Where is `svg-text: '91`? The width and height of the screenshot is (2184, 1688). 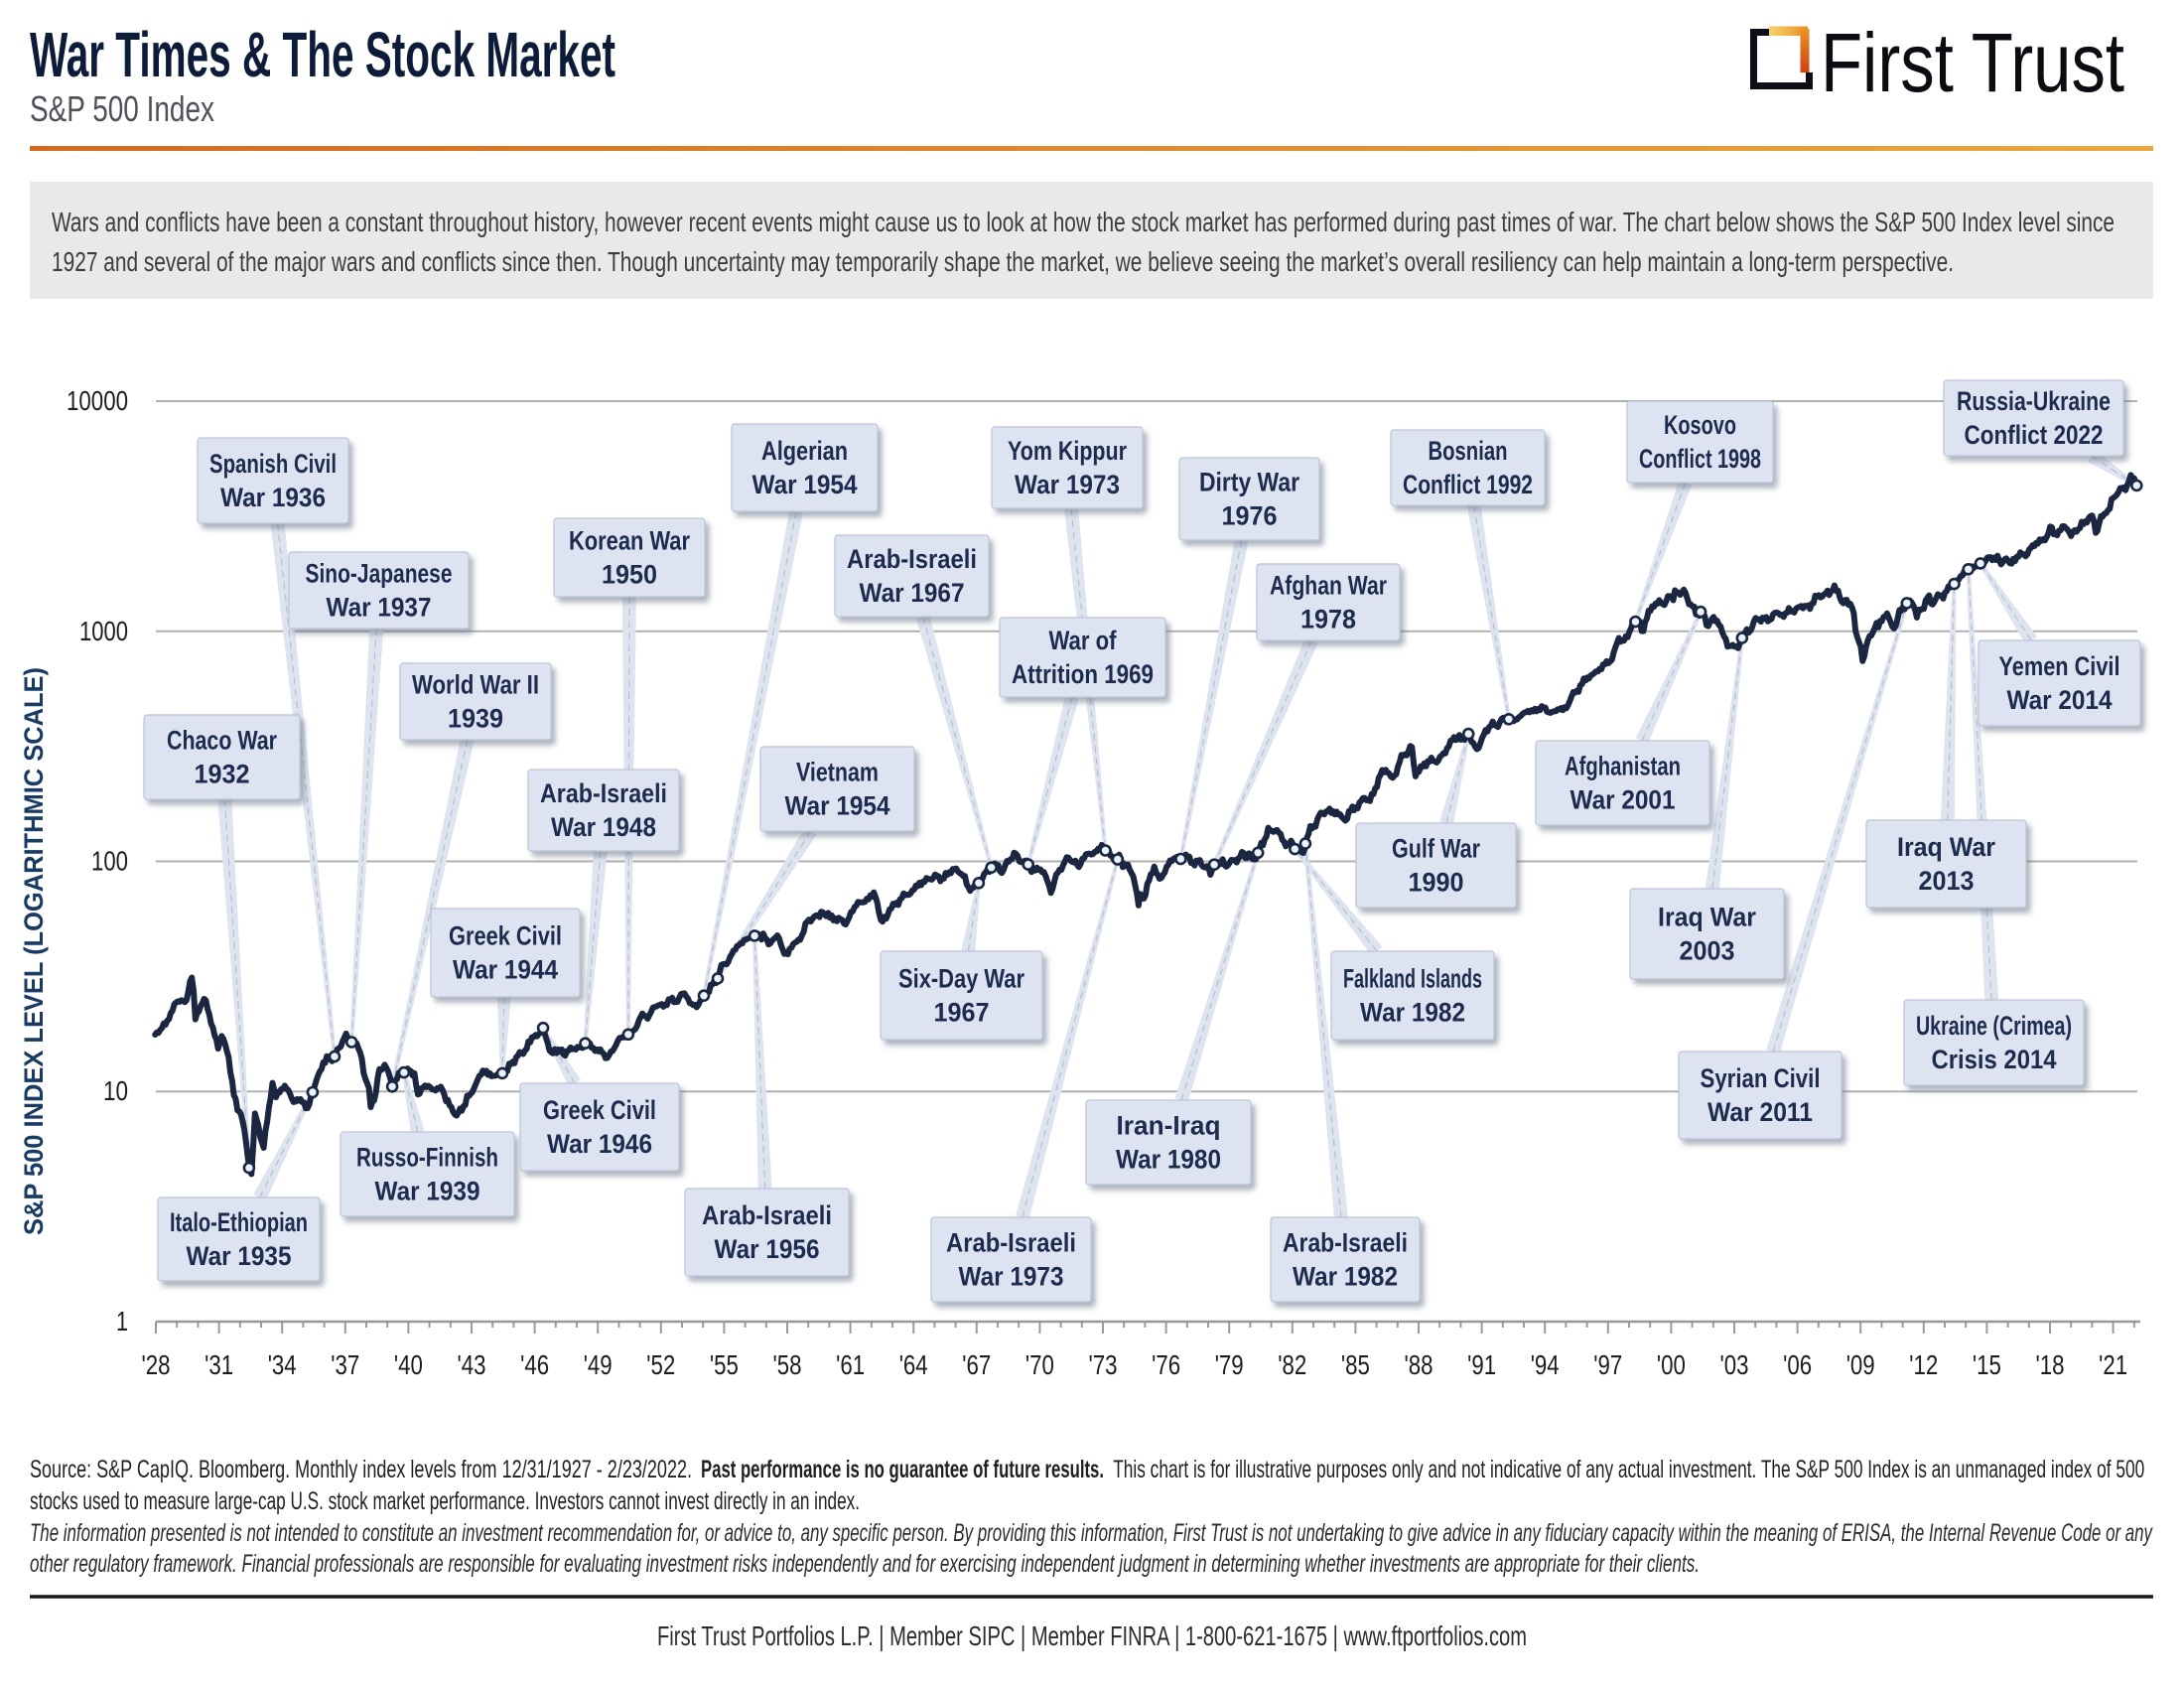 svg-text: '91 is located at coordinates (1481, 1364).